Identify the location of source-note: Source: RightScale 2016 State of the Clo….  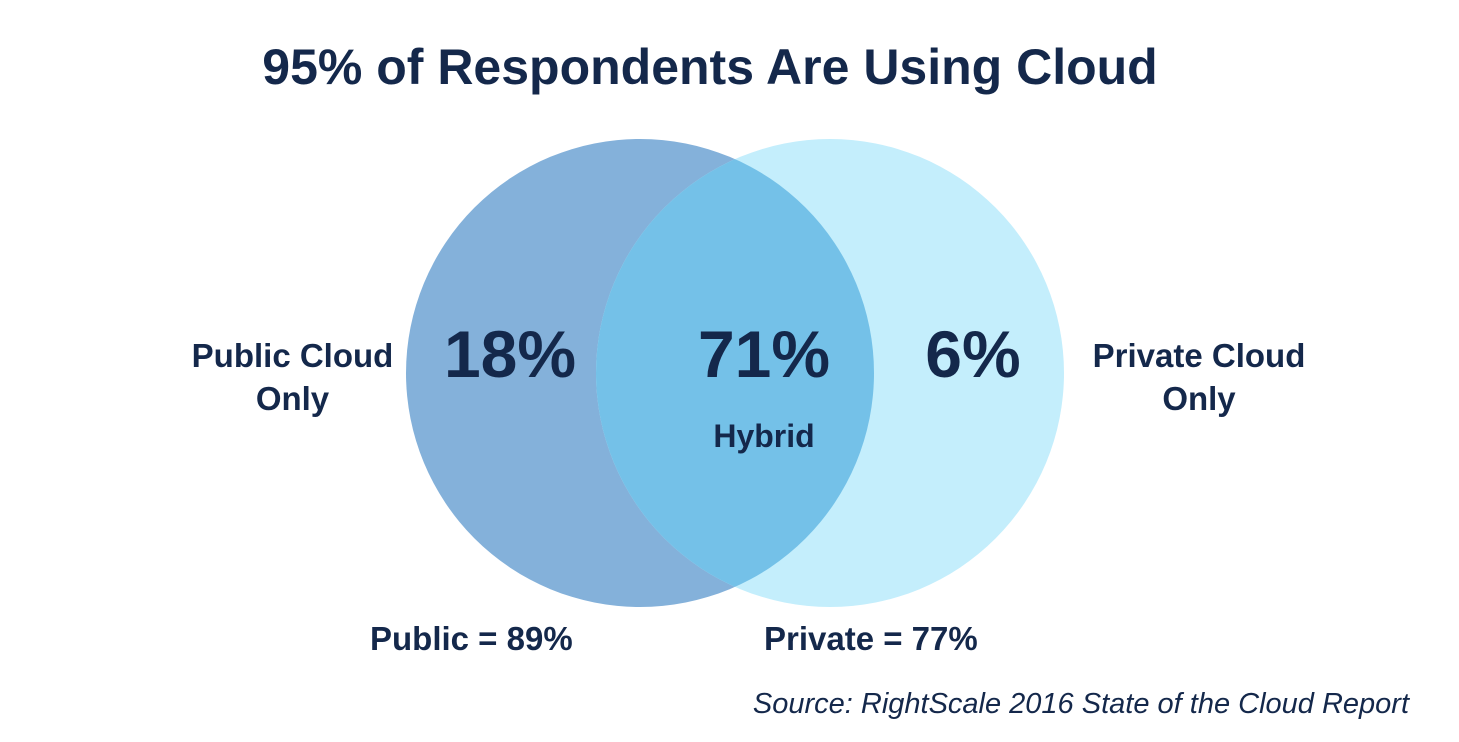
(1080, 704).